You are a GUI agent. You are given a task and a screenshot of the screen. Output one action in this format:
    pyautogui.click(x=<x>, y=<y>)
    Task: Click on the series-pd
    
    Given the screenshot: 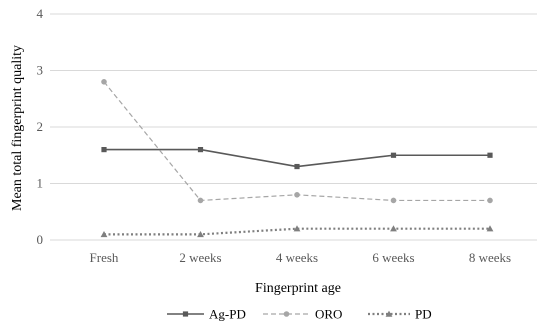 What is the action you would take?
    pyautogui.click(x=297, y=231)
    